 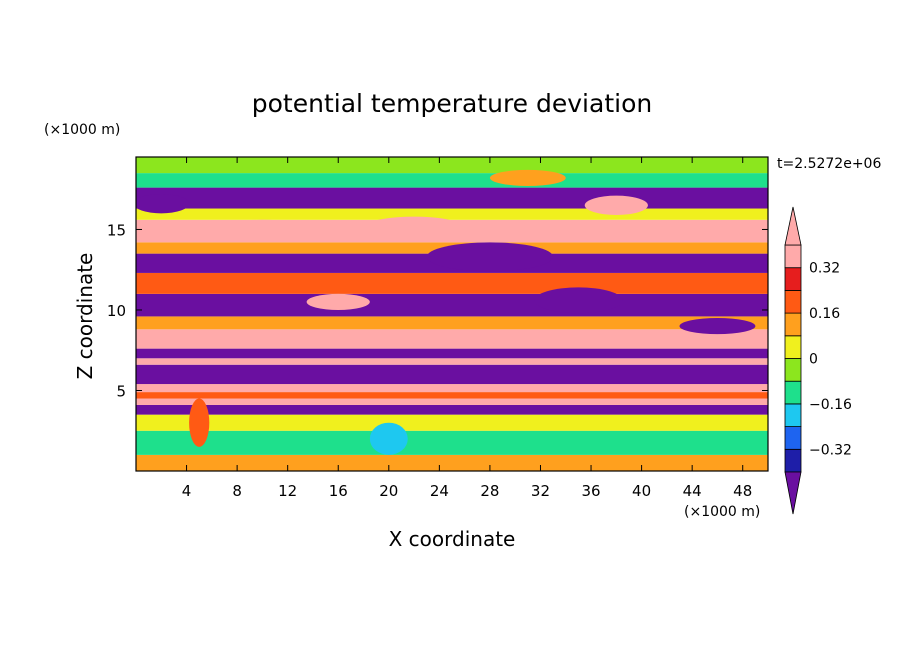 I want to click on x-tick-label: 12, so click(x=287, y=491).